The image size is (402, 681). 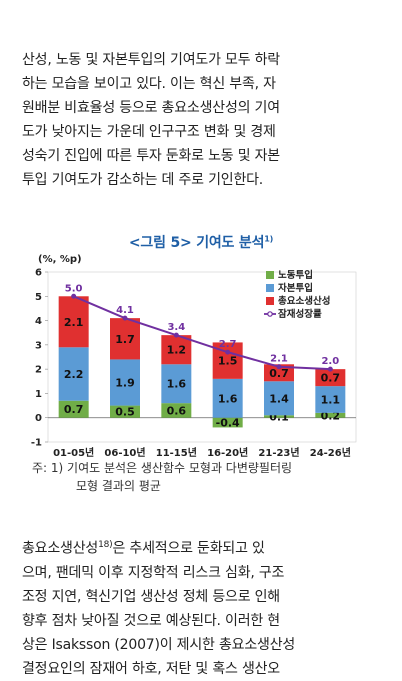 What do you see at coordinates (60, 259) in the screenshot?
I see `unit-label: (%, %p)` at bounding box center [60, 259].